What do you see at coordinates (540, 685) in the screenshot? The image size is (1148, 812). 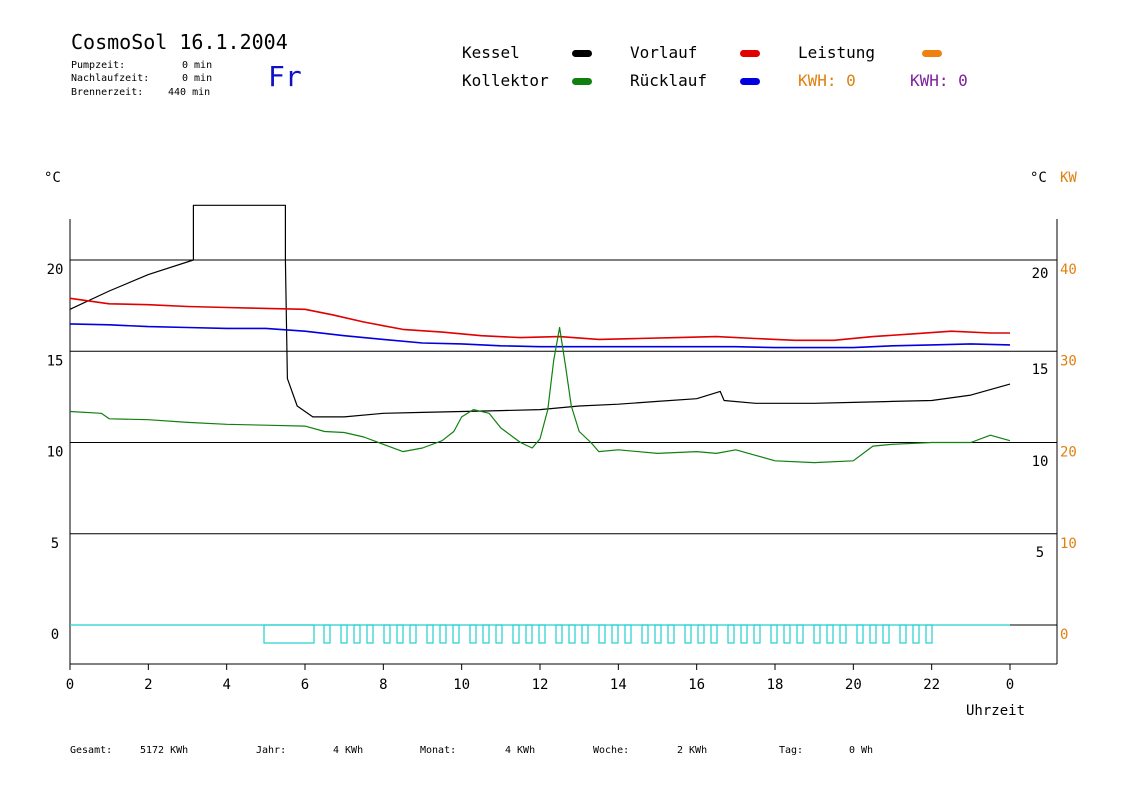 I see `x-tick-label-6: 12` at bounding box center [540, 685].